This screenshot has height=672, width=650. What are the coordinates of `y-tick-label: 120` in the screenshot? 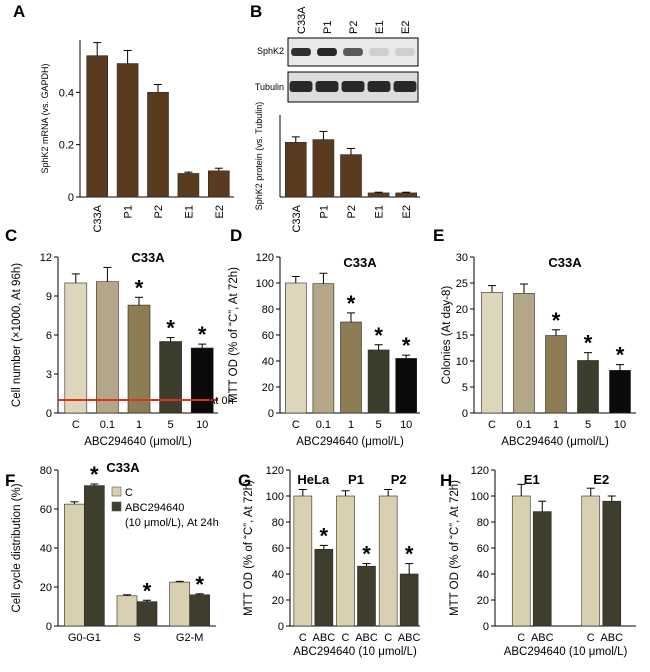 It's located at (265, 258).